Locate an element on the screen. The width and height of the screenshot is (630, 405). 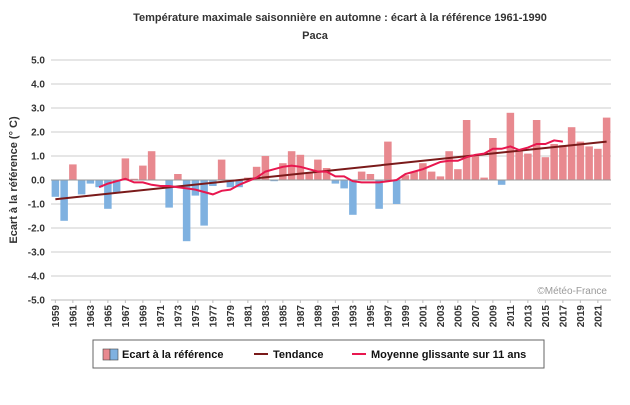
y-axis-title: Ecart à la référence (° C) is located at coordinates (14, 180).